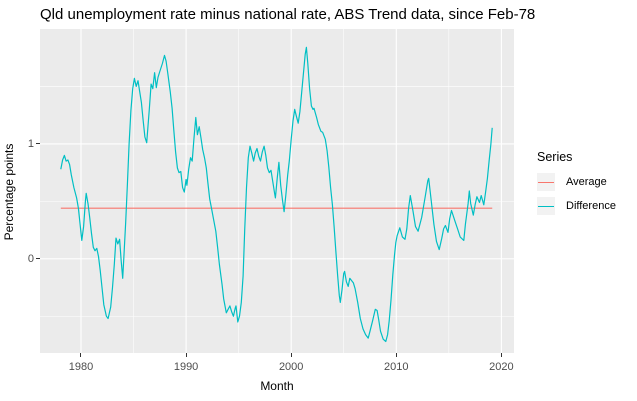 This screenshot has height=401, width=637. What do you see at coordinates (396, 367) in the screenshot?
I see `x-tick-label: 2010` at bounding box center [396, 367].